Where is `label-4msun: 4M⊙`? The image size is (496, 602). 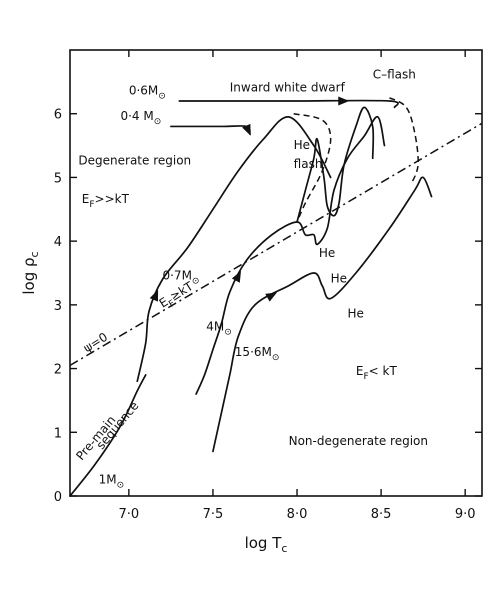
label-4msun: 4M⊙ is located at coordinates (219, 328).